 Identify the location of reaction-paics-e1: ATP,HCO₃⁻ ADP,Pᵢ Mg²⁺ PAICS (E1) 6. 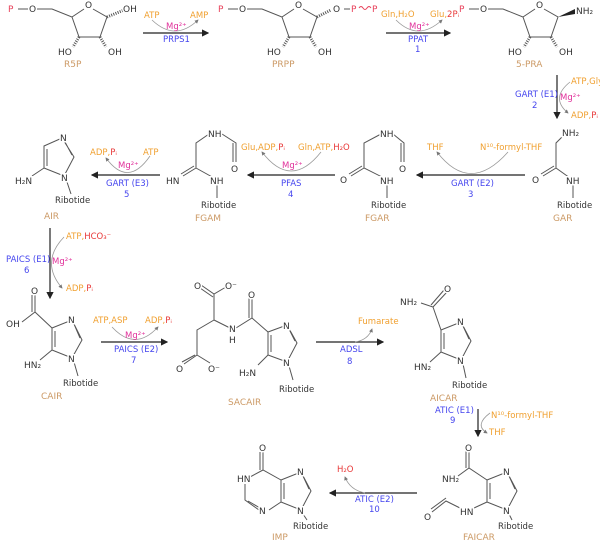
(58, 264).